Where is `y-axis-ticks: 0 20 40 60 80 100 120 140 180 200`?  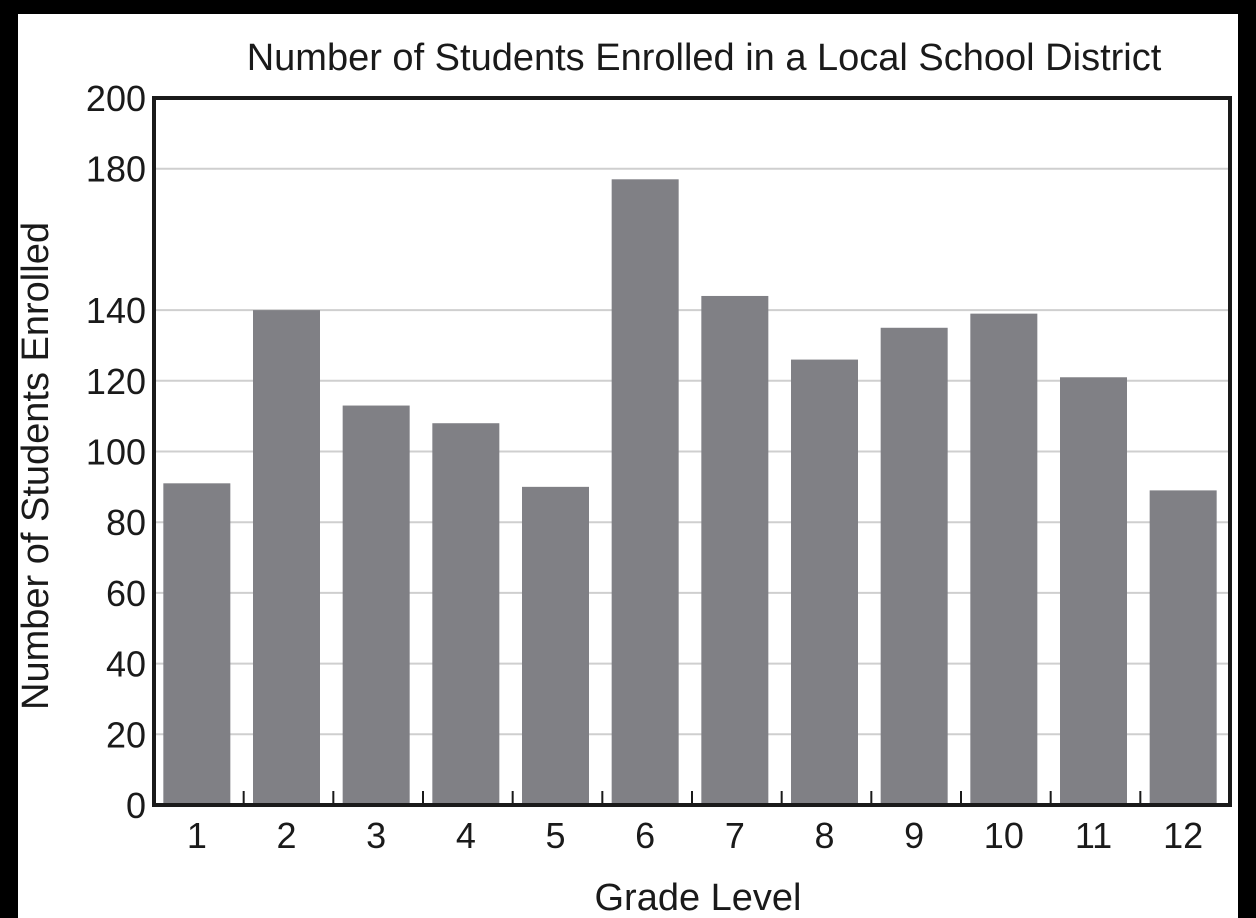 y-axis-ticks: 0 20 40 60 80 100 120 140 180 200 is located at coordinates (116, 452).